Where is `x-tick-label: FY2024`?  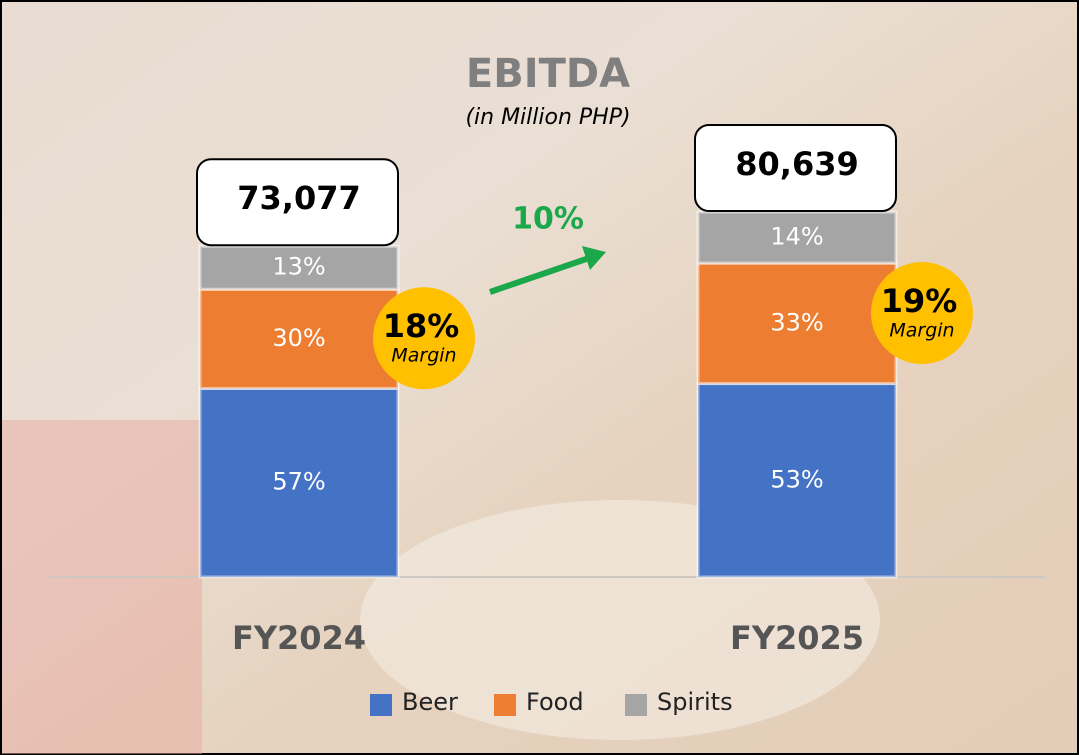
x-tick-label: FY2024 is located at coordinates (299, 638).